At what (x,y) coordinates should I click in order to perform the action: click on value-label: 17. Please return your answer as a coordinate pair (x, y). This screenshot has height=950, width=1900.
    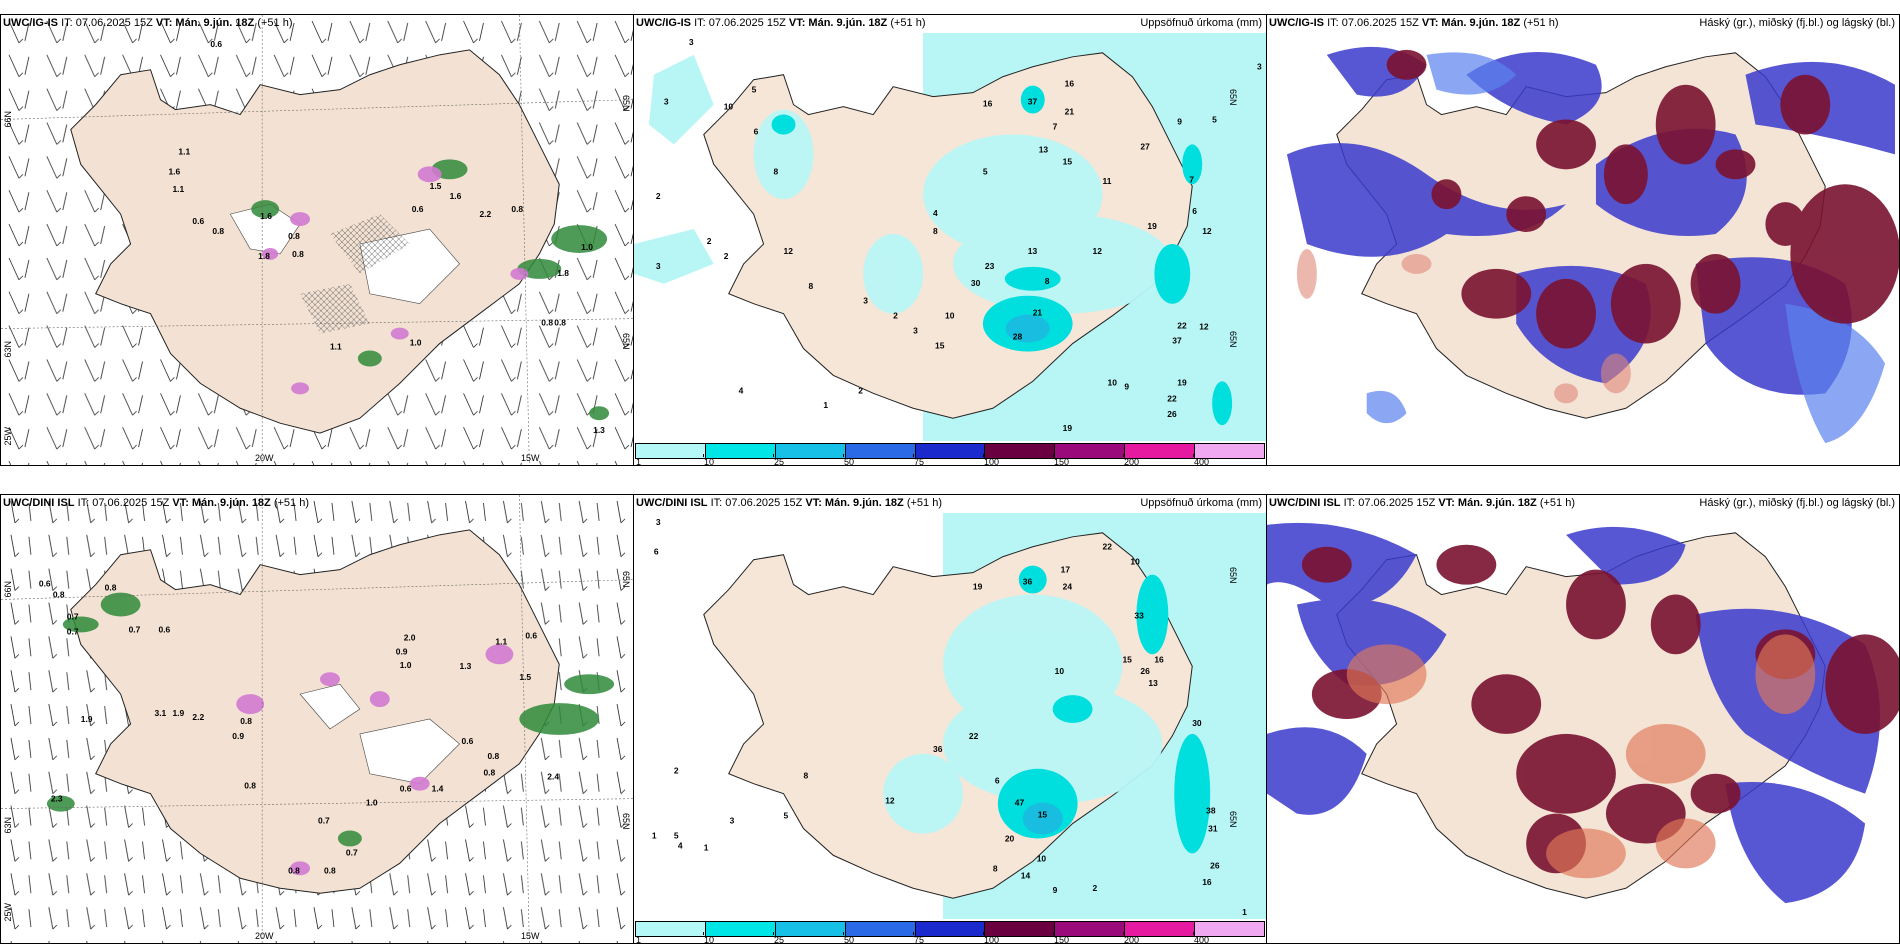
    Looking at the image, I should click on (1066, 570).